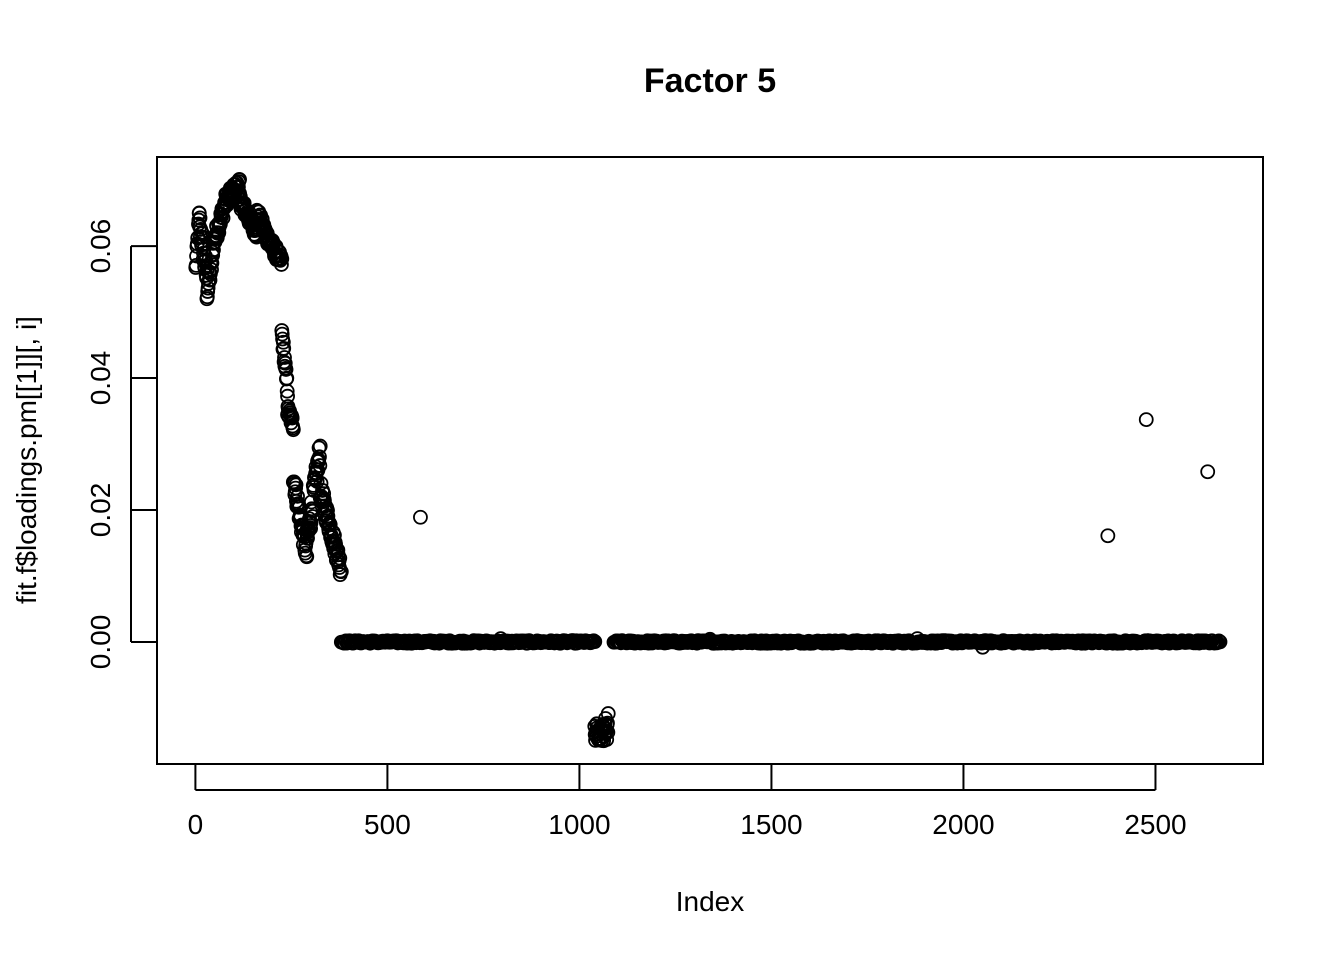 The height and width of the screenshot is (960, 1344). Describe the element at coordinates (687, 802) in the screenshot. I see `x-axis: 0 500 1000 1500 2000 2500` at that location.